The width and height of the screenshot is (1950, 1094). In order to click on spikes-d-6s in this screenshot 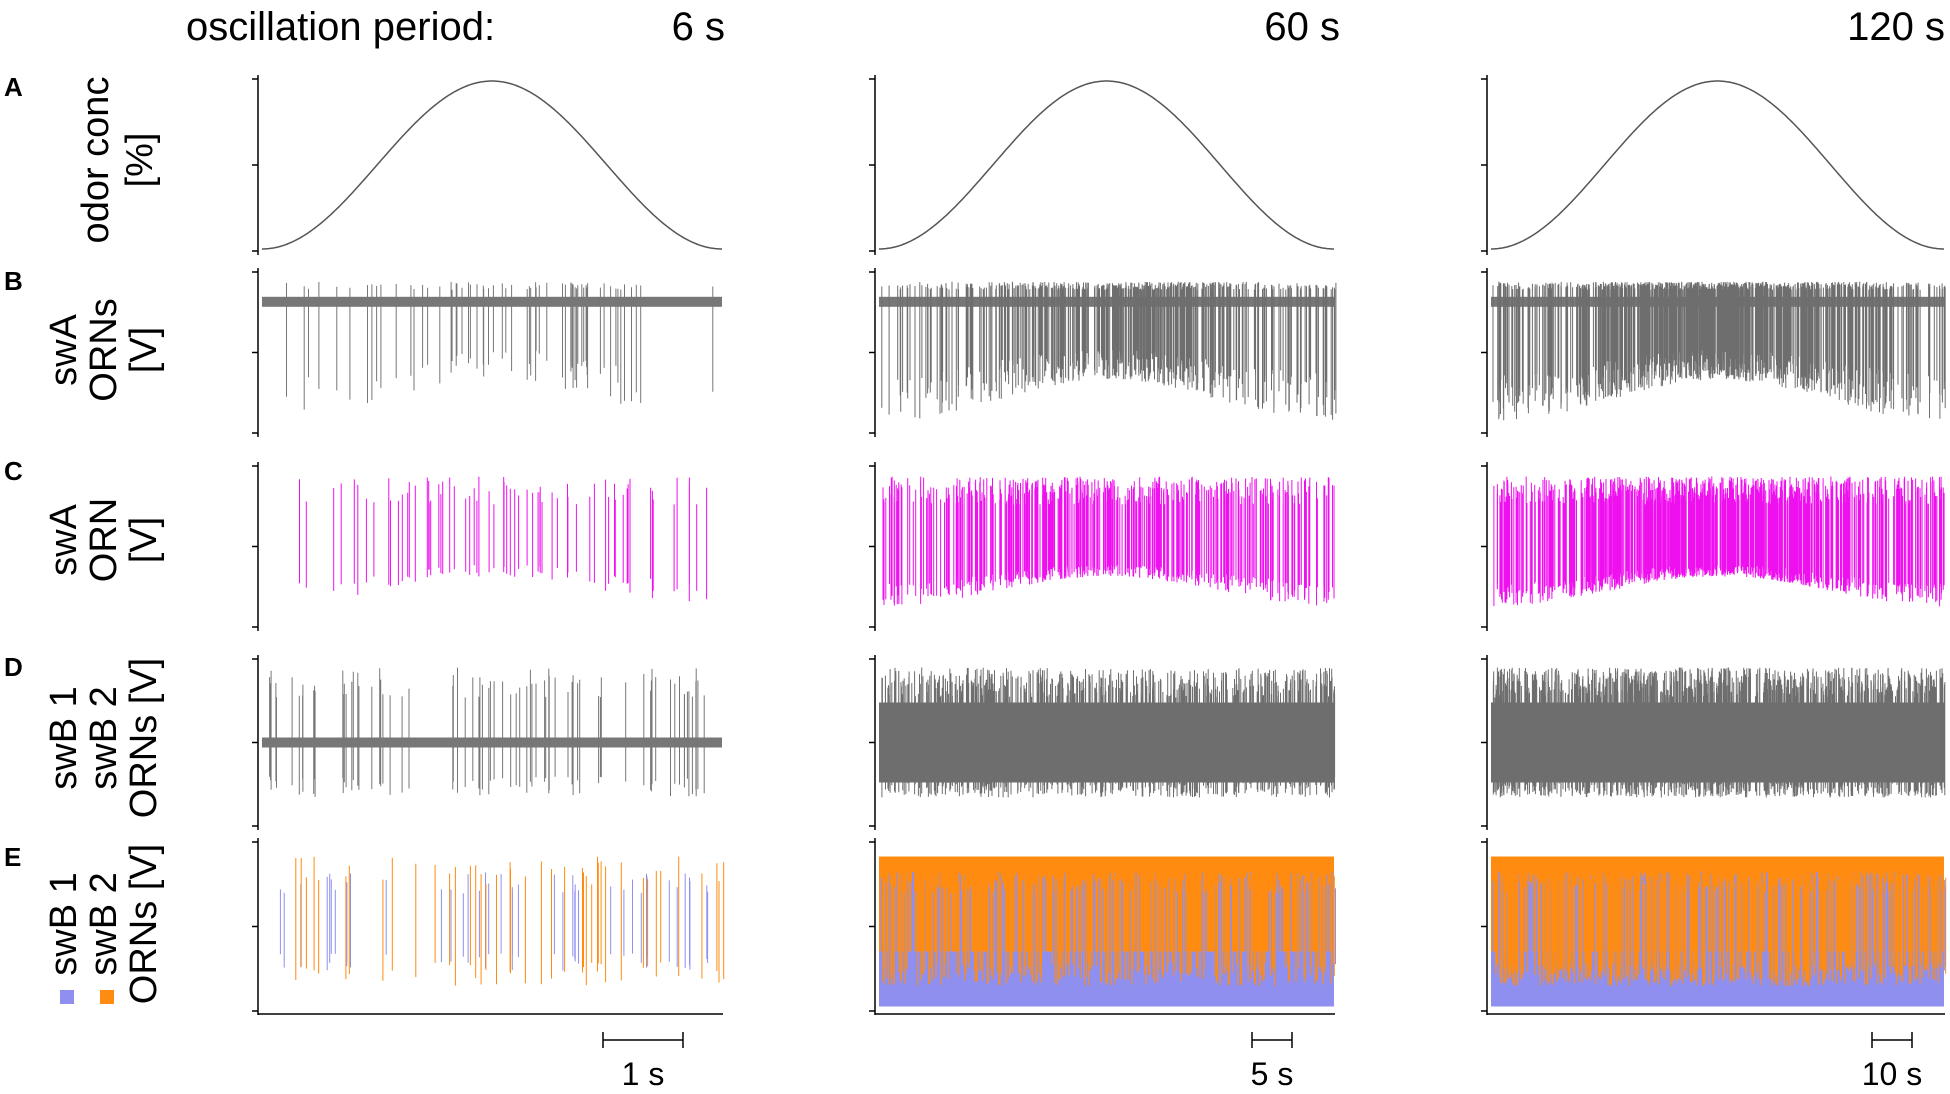, I will do `click(487, 732)`.